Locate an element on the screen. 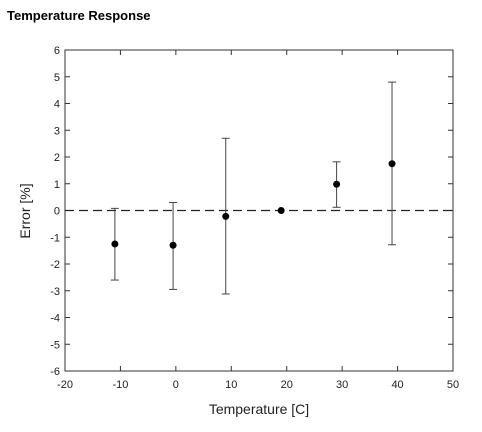 The width and height of the screenshot is (482, 432). x-tick-label: -20 is located at coordinates (65, 385).